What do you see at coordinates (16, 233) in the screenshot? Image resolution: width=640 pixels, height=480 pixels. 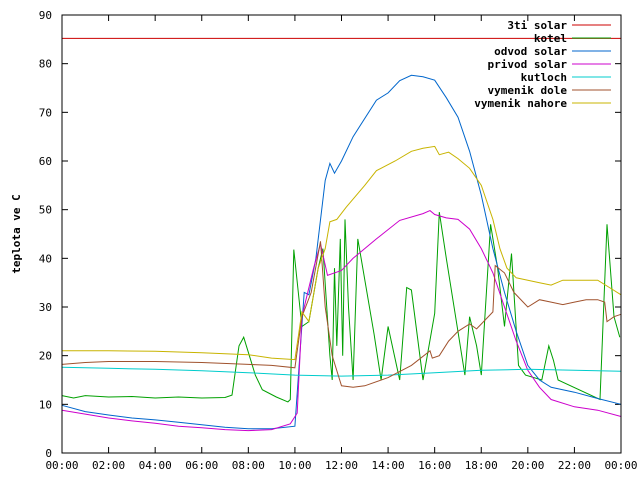 I see `y-axis-label: teplota ve C` at bounding box center [16, 233].